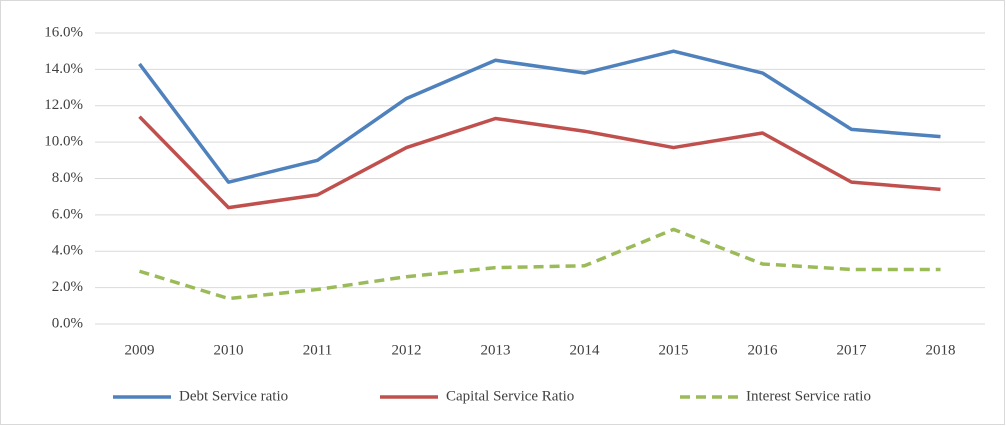 Image resolution: width=1006 pixels, height=426 pixels. Describe the element at coordinates (317, 350) in the screenshot. I see `x-tick-label: 2011` at that location.